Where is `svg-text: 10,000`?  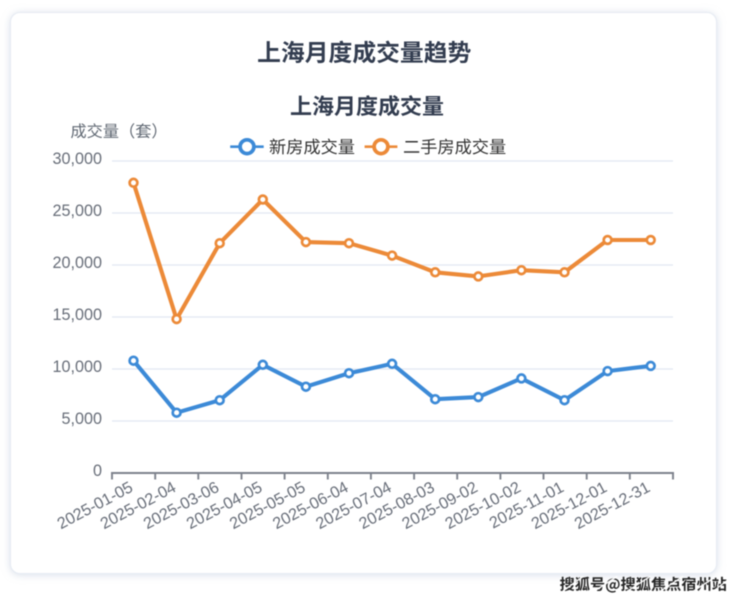
svg-text: 10,000 is located at coordinates (77, 367).